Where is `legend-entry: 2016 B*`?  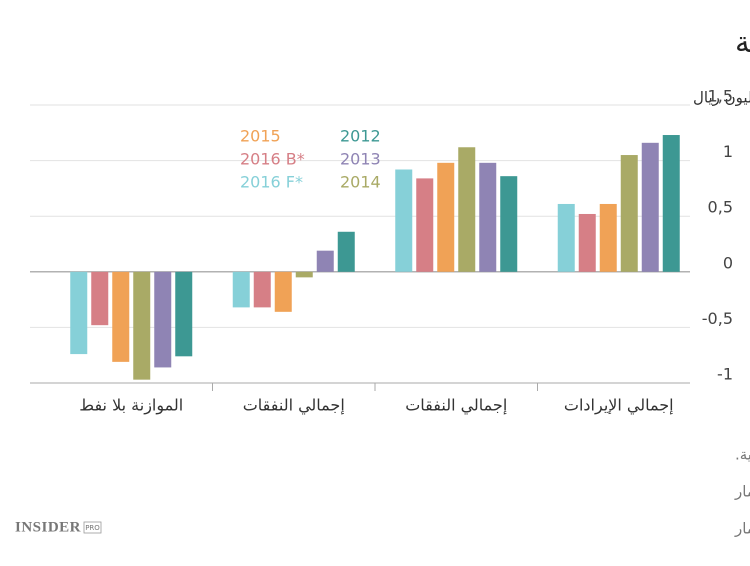 legend-entry: 2016 B* is located at coordinates (272, 159).